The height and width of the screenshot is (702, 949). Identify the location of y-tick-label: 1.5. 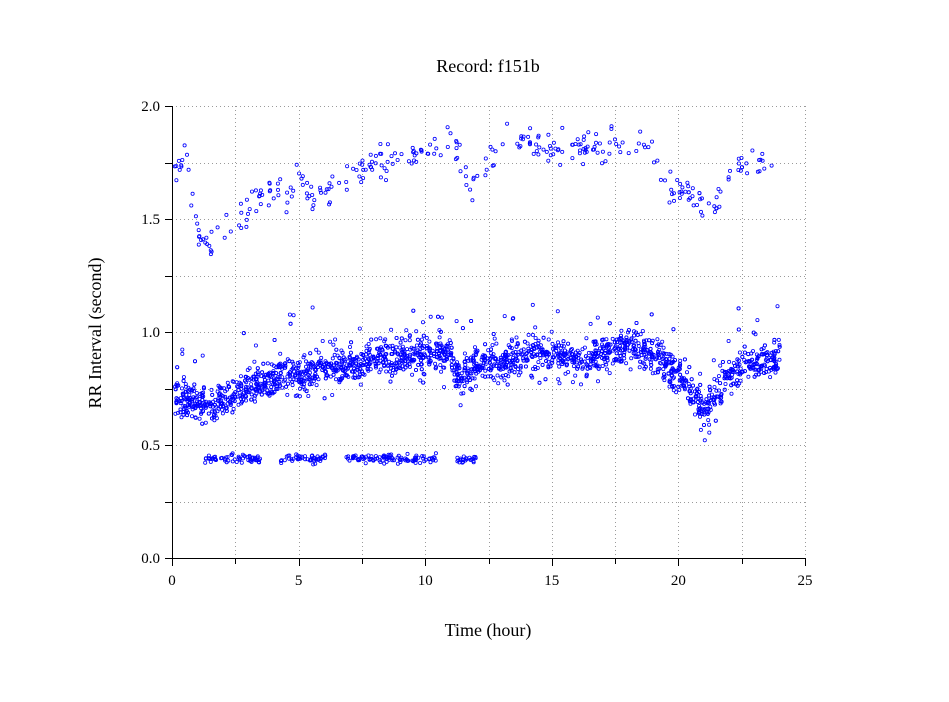
(150, 220).